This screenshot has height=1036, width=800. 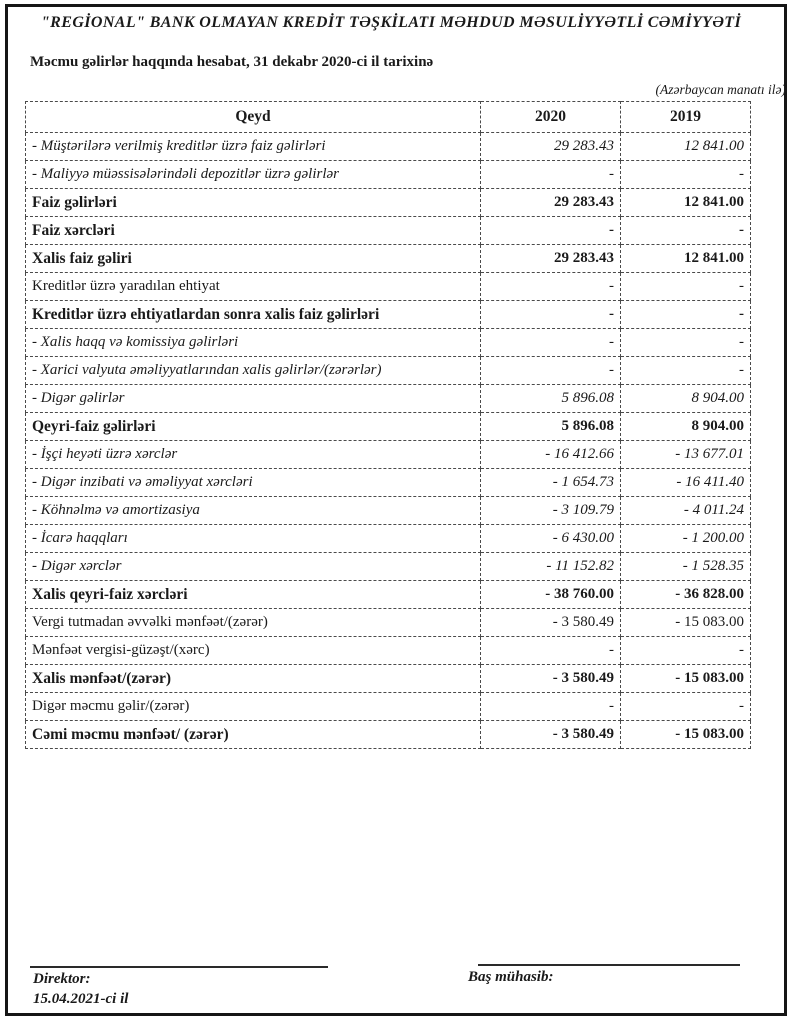 What do you see at coordinates (253, 706) in the screenshot?
I see `row-label: Digər məcmu gəlir/(zərər)` at bounding box center [253, 706].